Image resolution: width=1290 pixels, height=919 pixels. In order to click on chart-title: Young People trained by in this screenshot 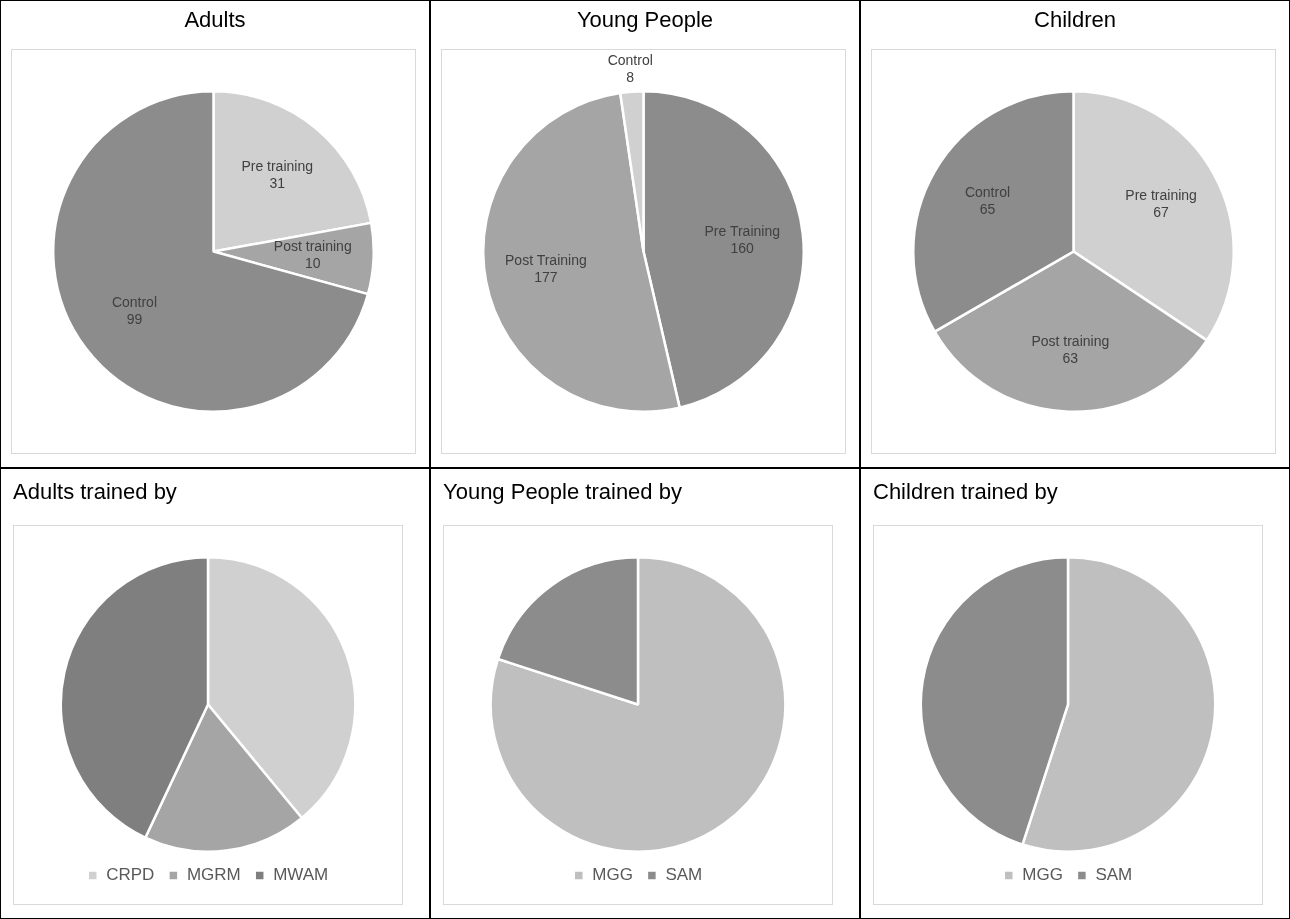, I will do `click(563, 492)`.